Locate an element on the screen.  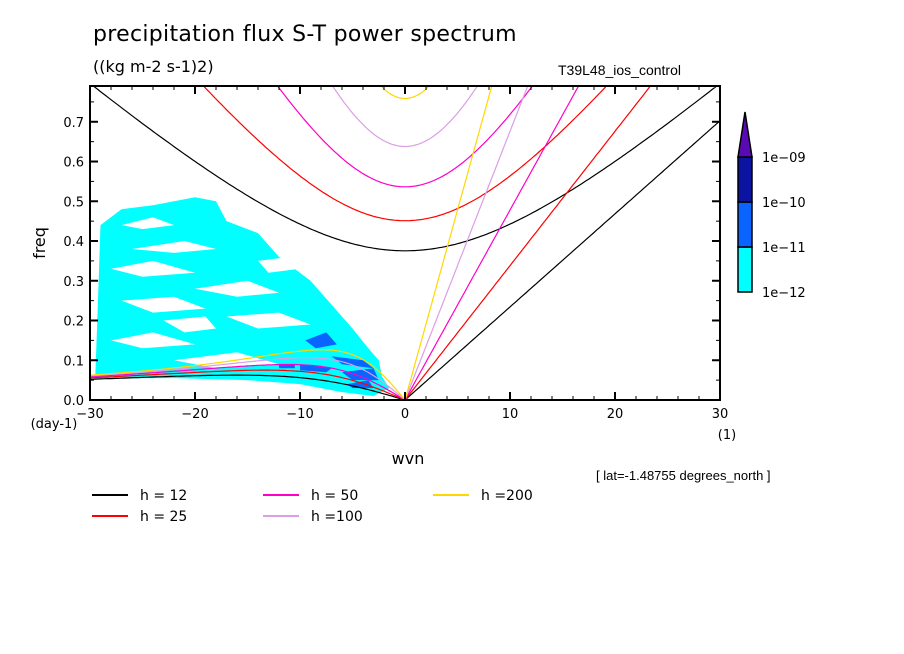
legend: h = 12 h = 25 h = 50 h =100 h =200 is located at coordinates (312, 506).